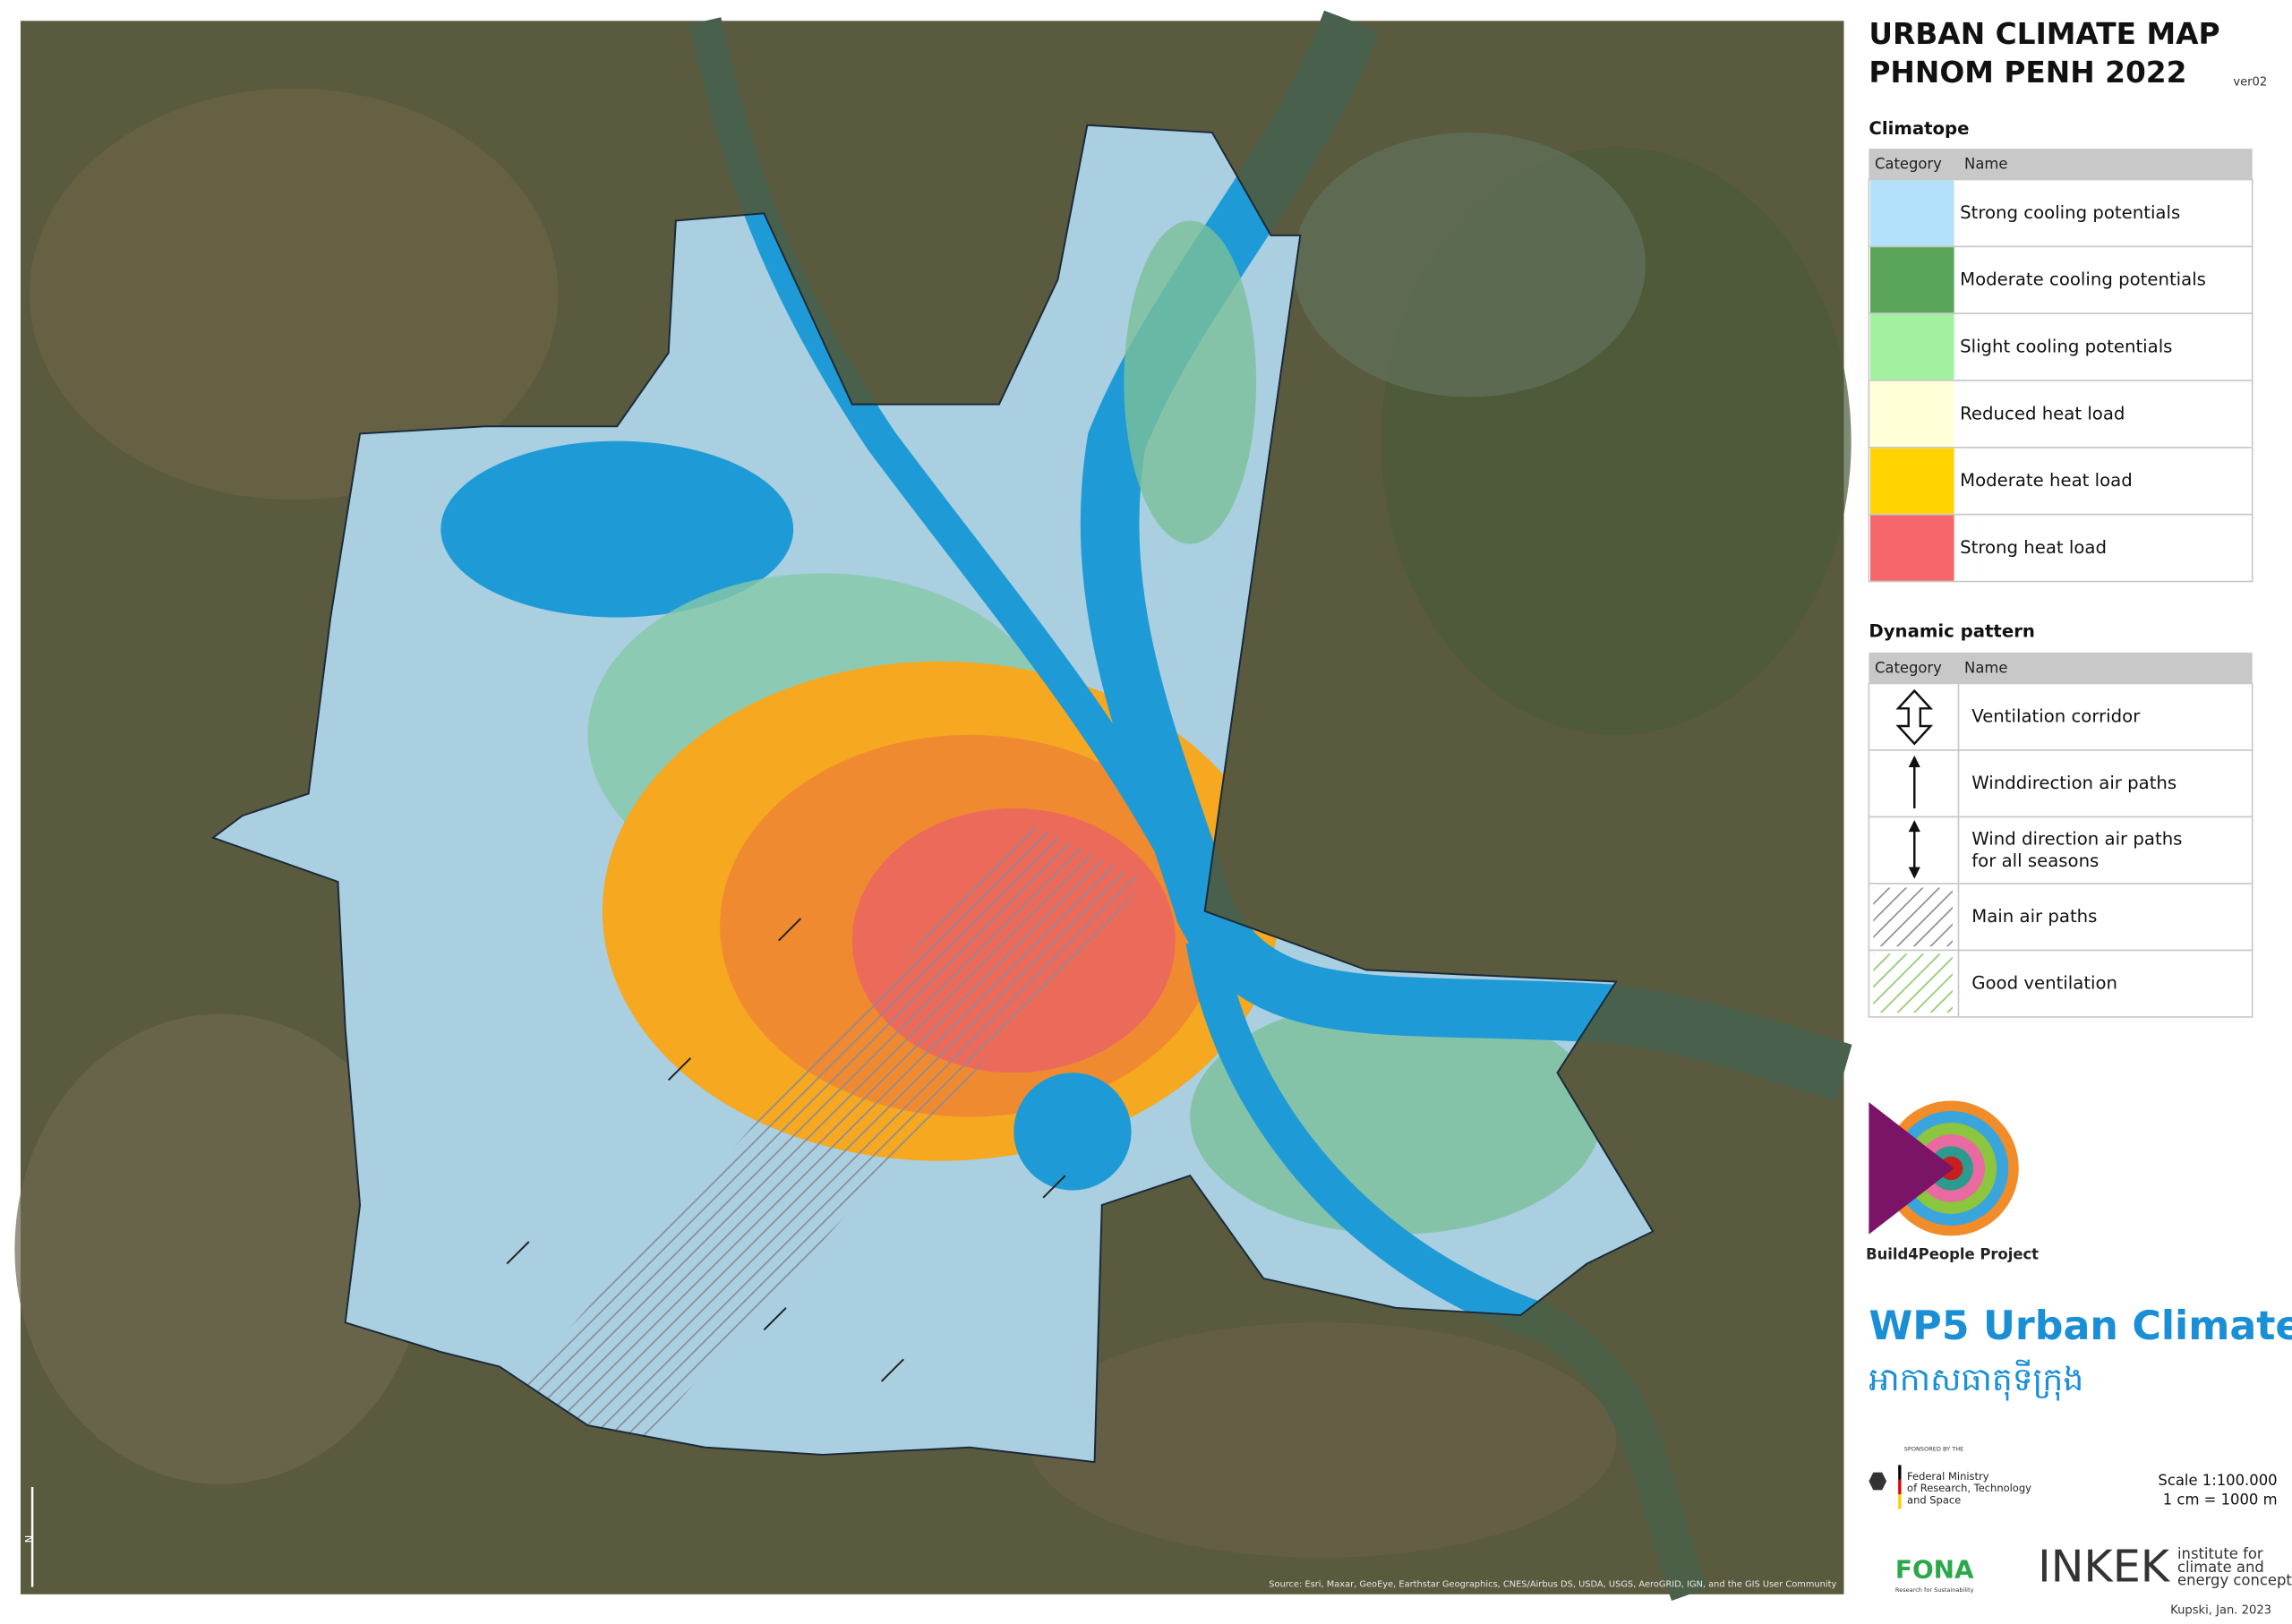 This screenshot has width=2292, height=1624. I want to click on dynamic-heading: Dynamic pattern, so click(1952, 630).